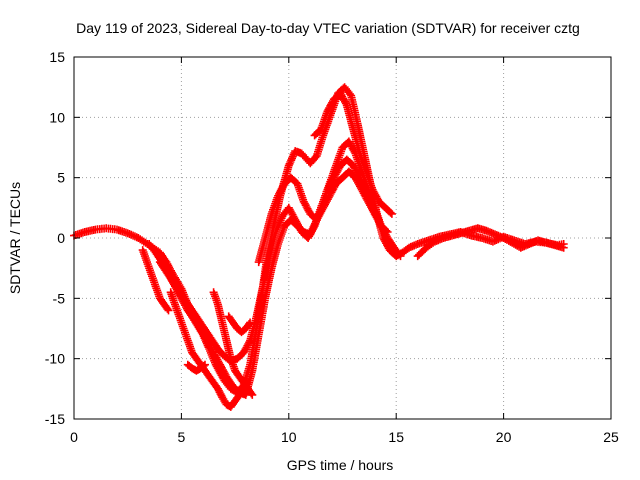 This screenshot has height=480, width=640. What do you see at coordinates (61, 178) in the screenshot?
I see `y-tick-label: 5` at bounding box center [61, 178].